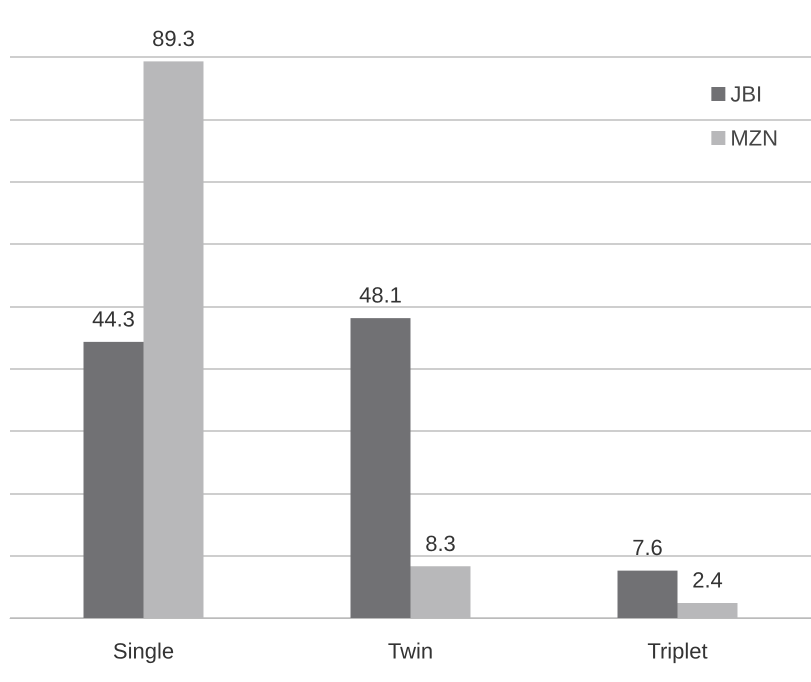  I want to click on legend-label: MZN, so click(754, 138).